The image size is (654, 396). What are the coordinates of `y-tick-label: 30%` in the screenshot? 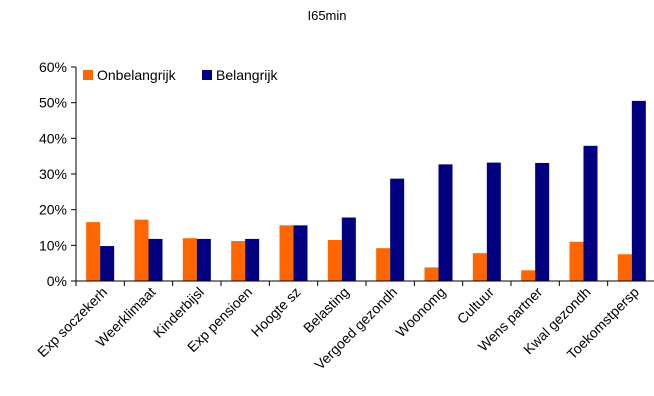 It's located at (53, 174).